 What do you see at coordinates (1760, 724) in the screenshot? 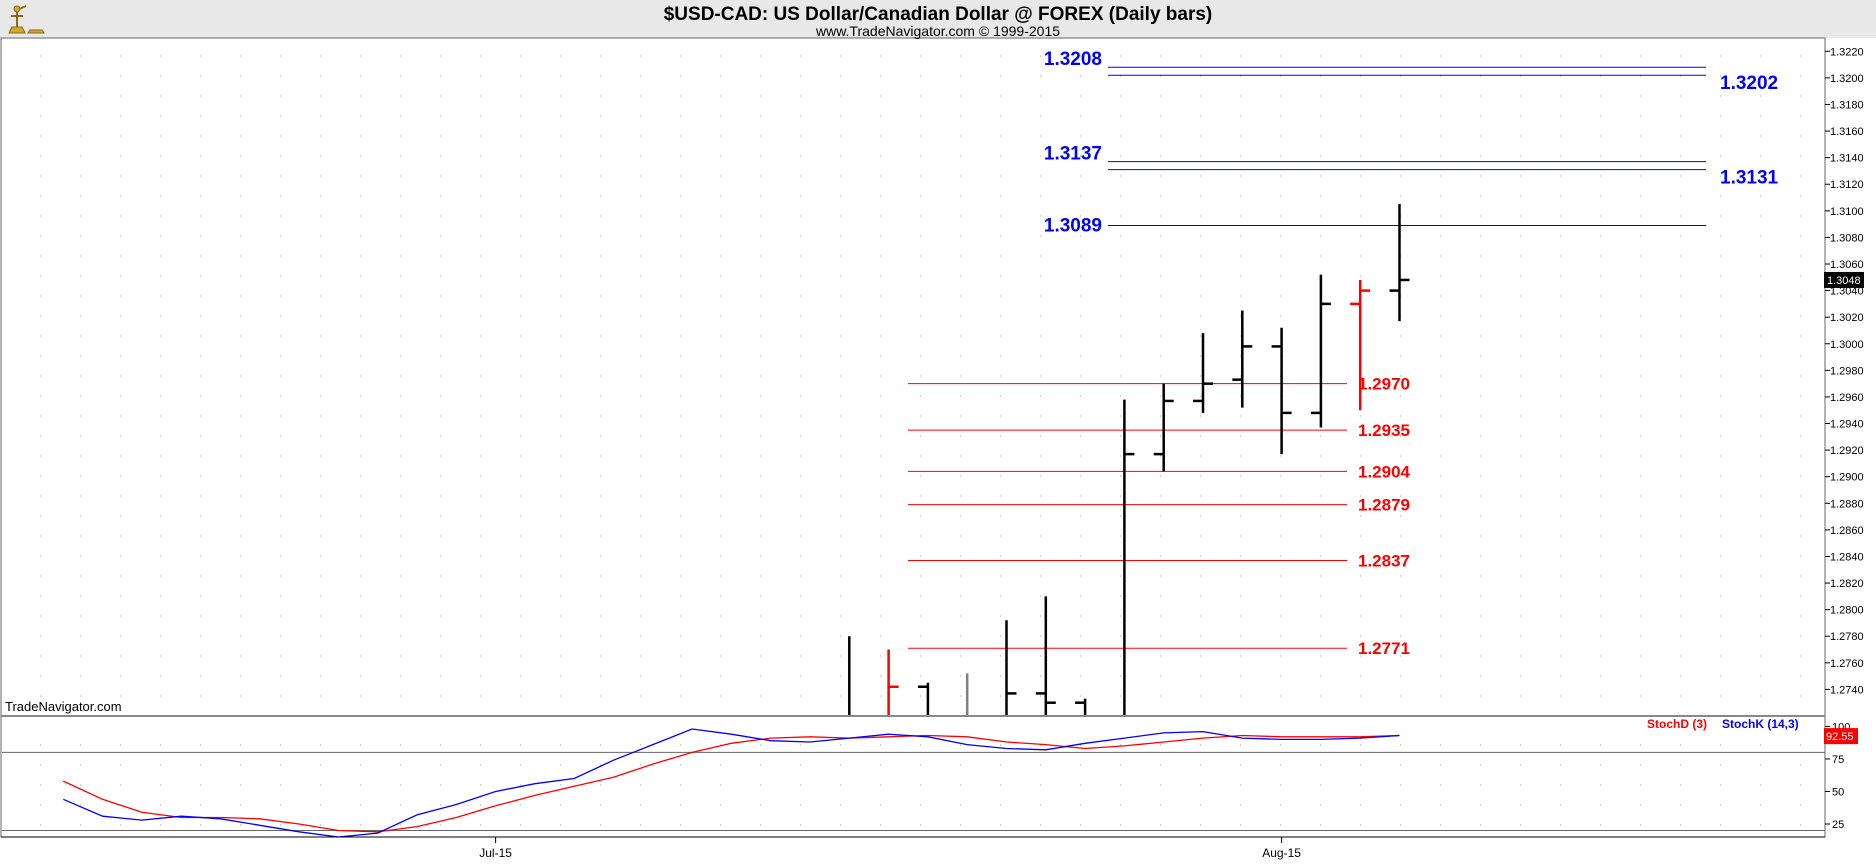
I see `stochk-legend: StochK (14,3)` at bounding box center [1760, 724].